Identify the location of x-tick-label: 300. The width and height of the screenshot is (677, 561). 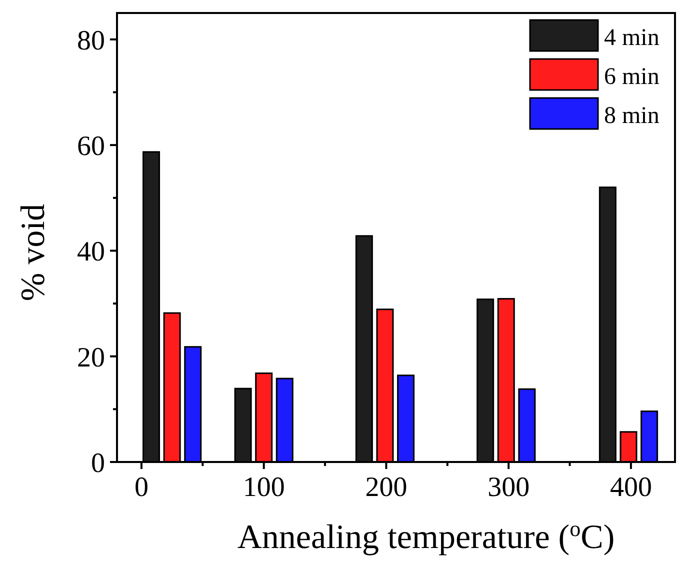
(509, 487).